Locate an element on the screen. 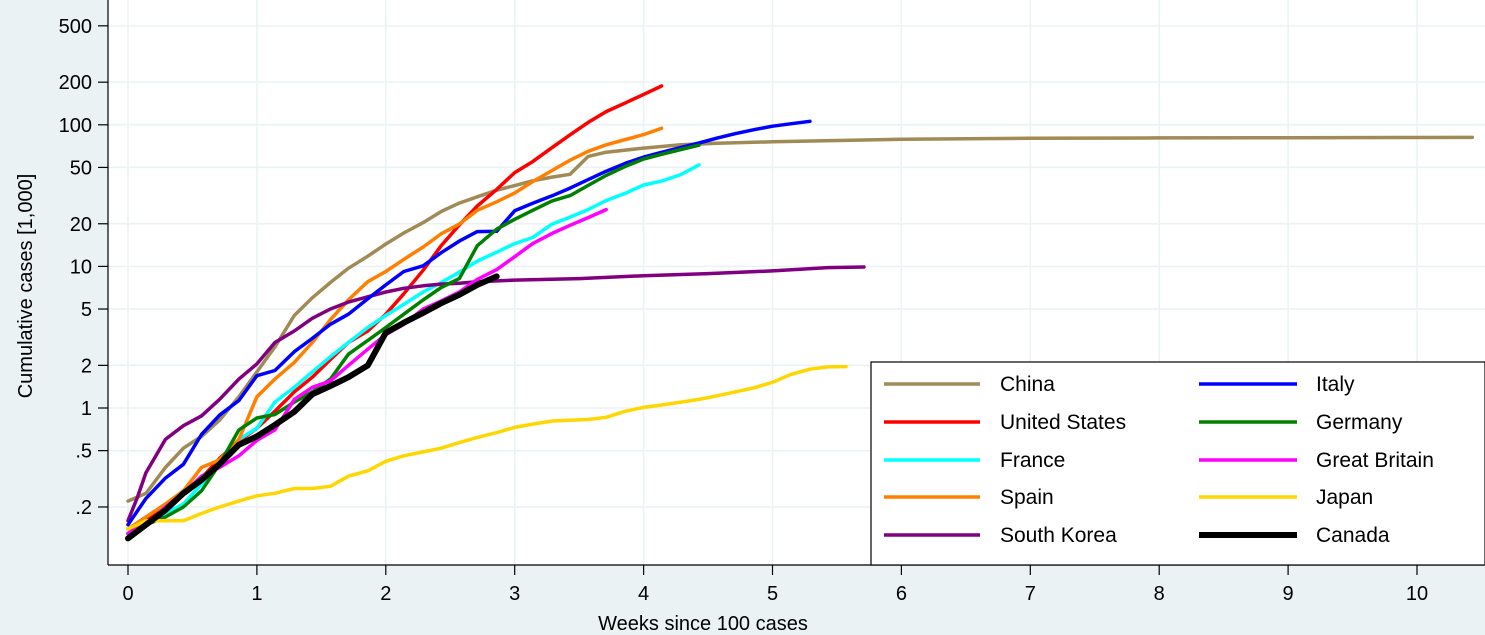 The image size is (1485, 635). y-tick-label: .5 is located at coordinates (83, 452).